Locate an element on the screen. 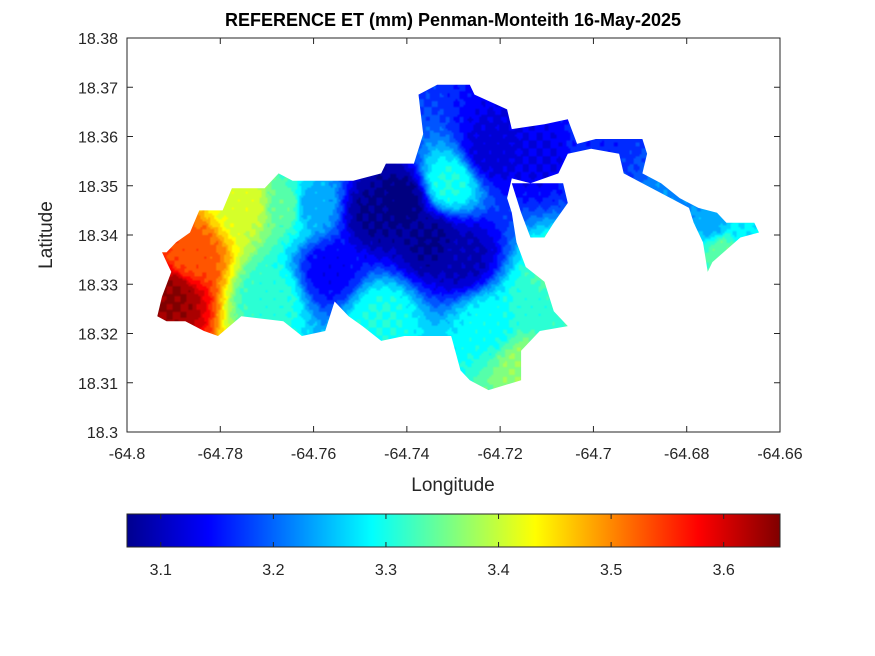  y-tick-label: 18.36 is located at coordinates (98, 138).